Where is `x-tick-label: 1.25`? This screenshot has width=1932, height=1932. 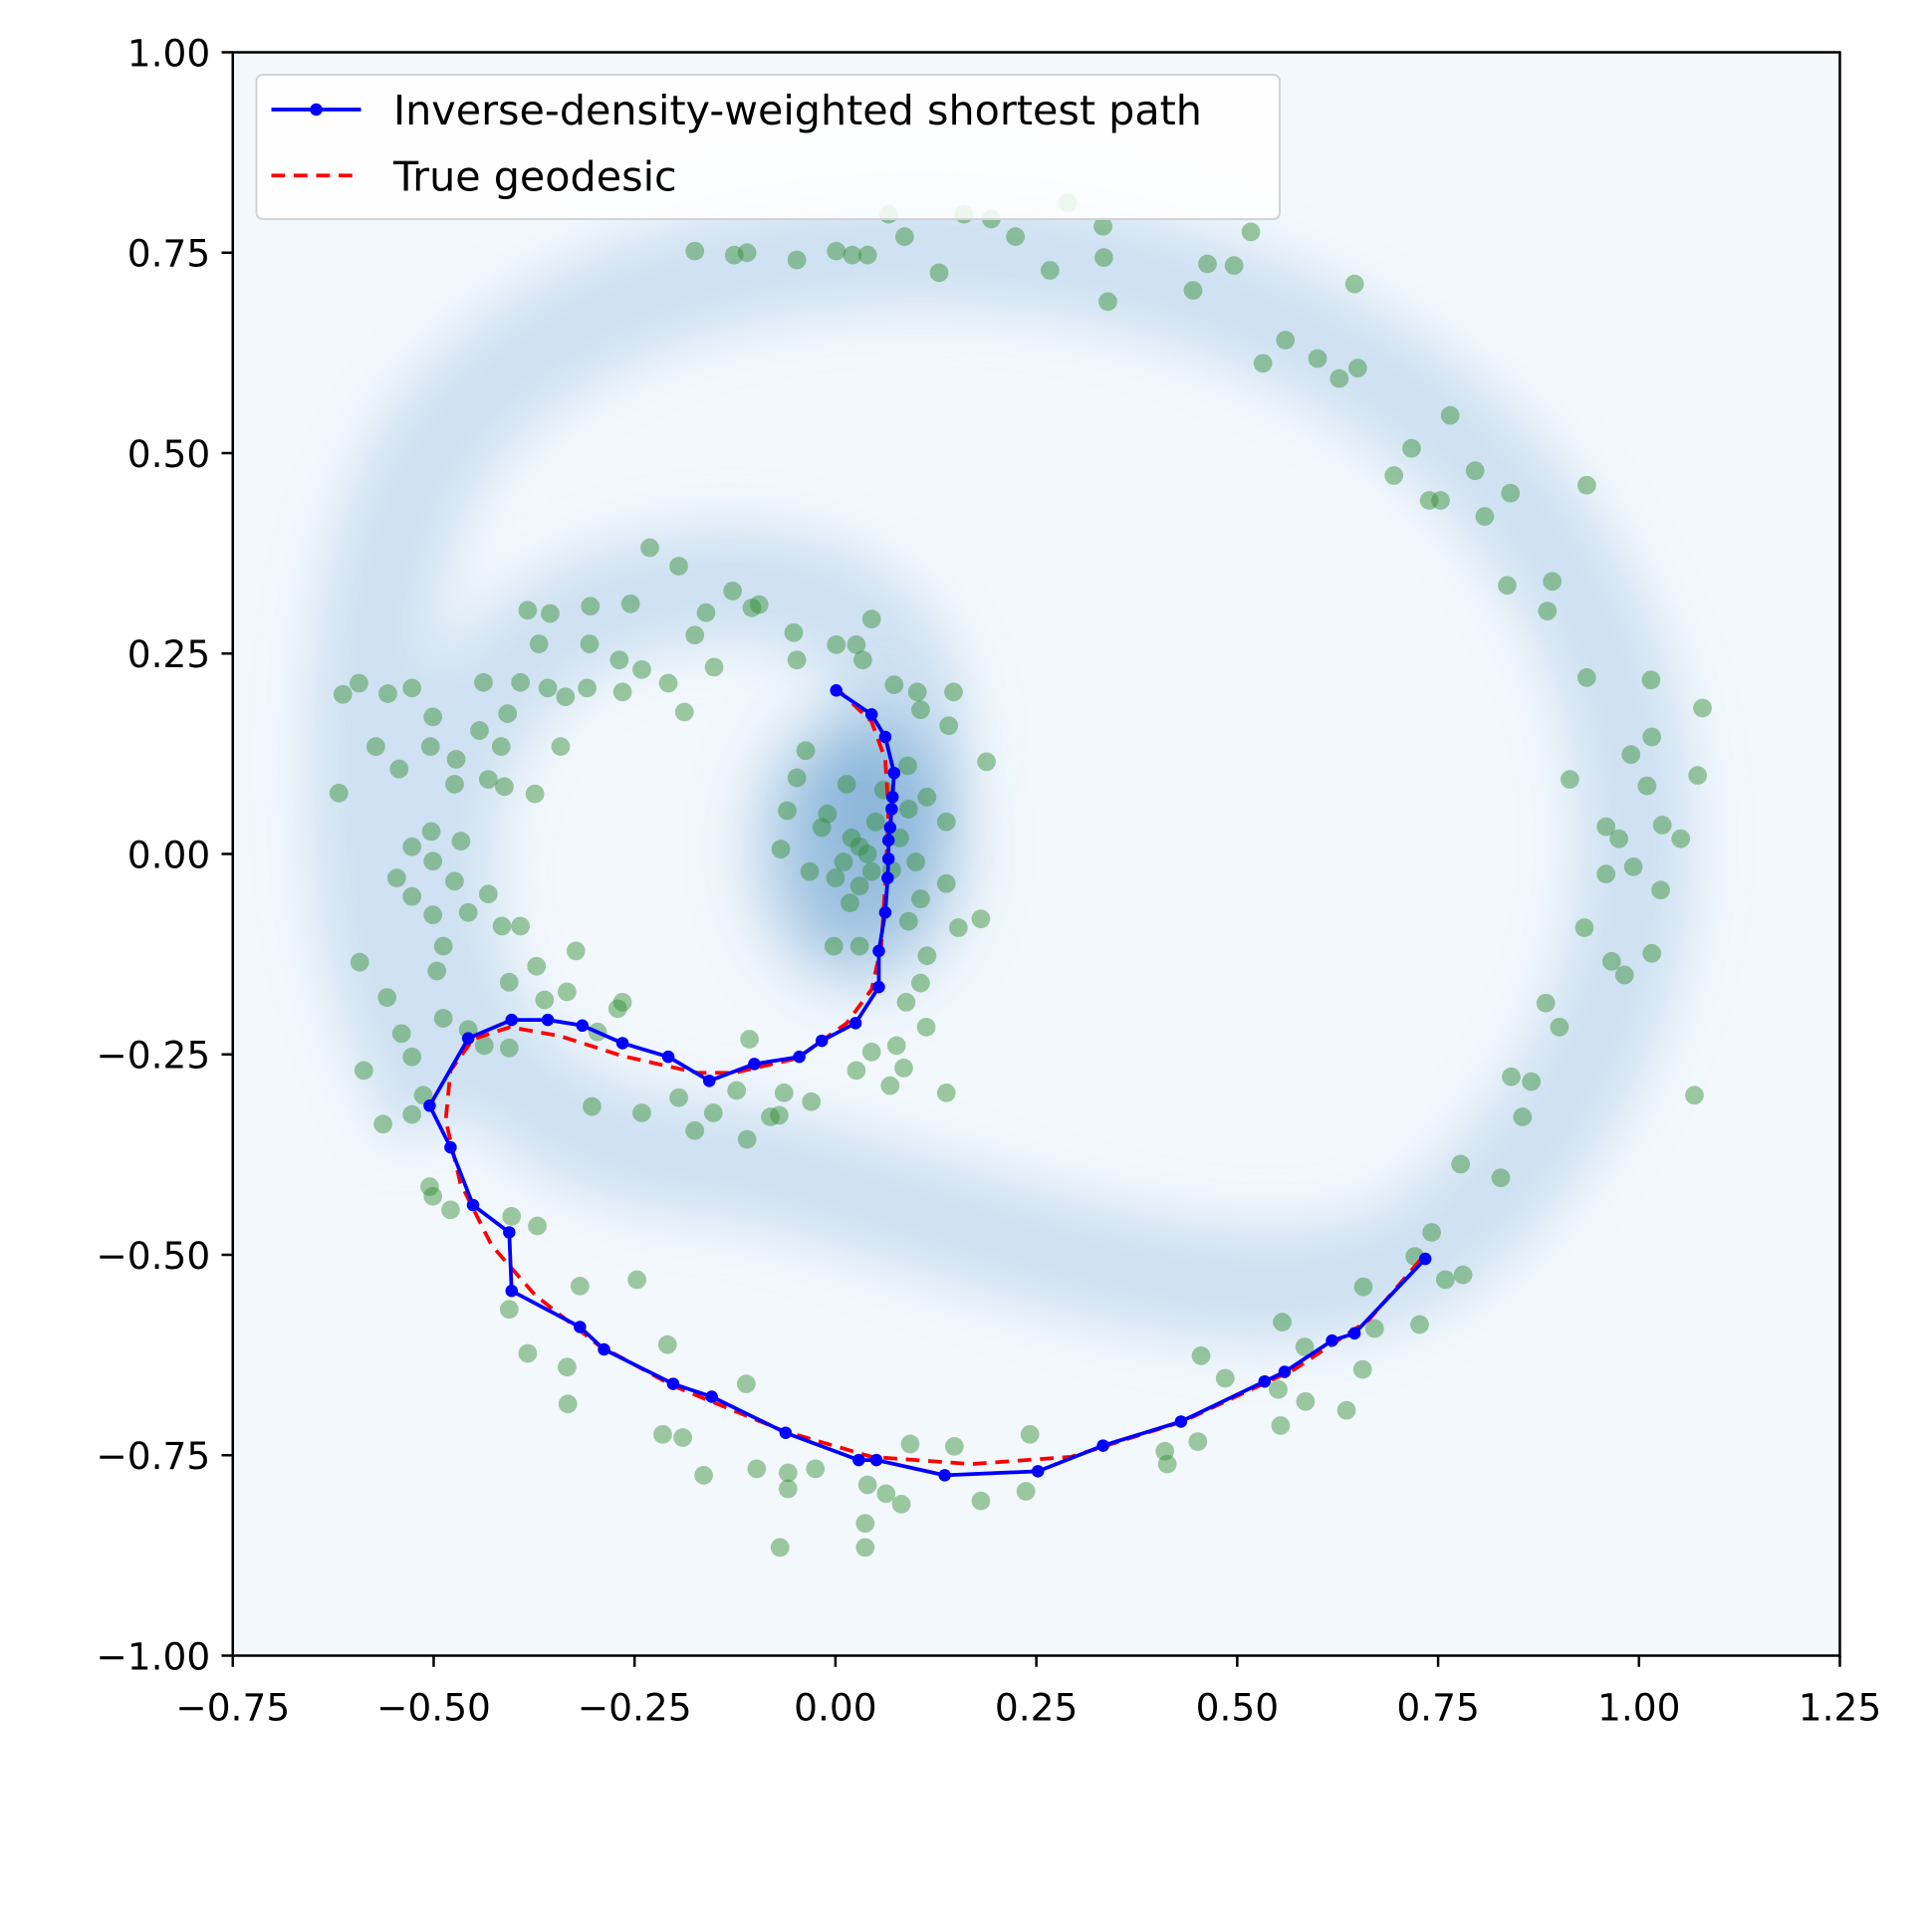 x-tick-label: 1.25 is located at coordinates (1841, 1708).